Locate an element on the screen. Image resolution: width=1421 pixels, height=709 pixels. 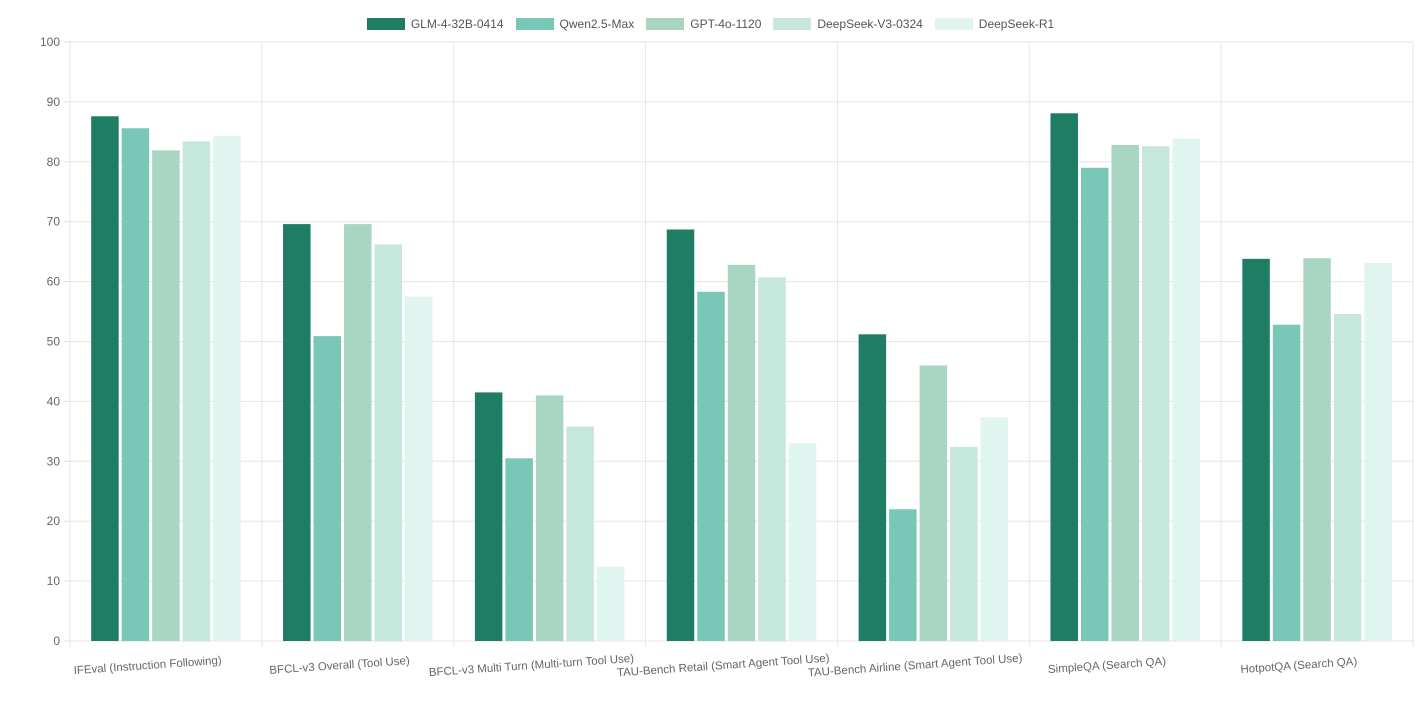
y-tick-label: 80 is located at coordinates (54, 162).